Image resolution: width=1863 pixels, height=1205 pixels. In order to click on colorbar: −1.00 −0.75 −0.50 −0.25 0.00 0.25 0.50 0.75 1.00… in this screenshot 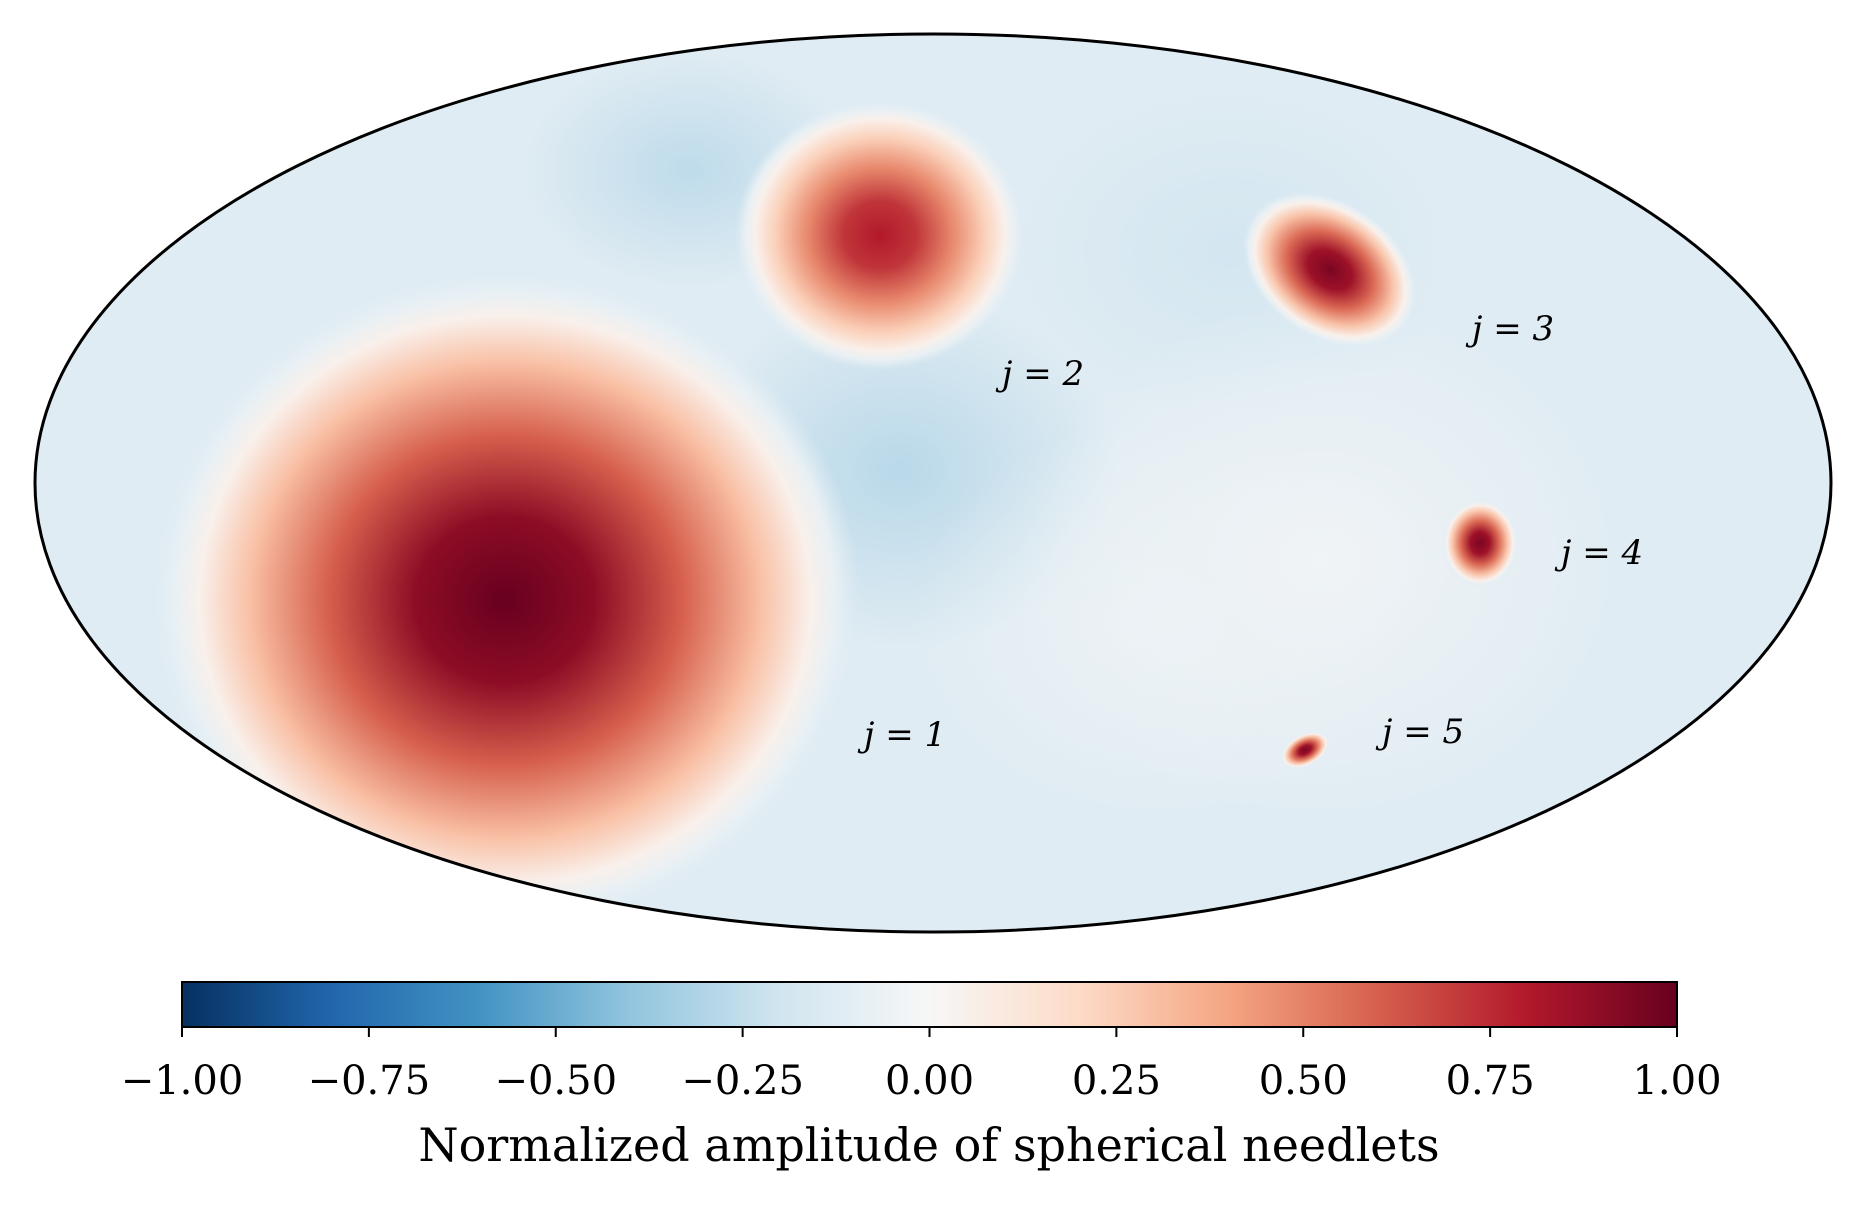, I will do `click(921, 1076)`.